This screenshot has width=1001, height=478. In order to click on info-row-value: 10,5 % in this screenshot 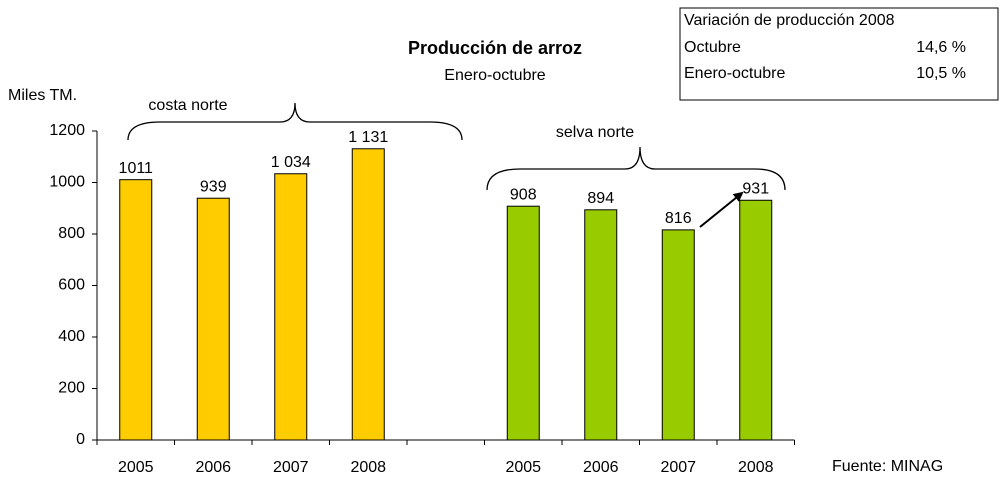, I will do `click(941, 73)`.